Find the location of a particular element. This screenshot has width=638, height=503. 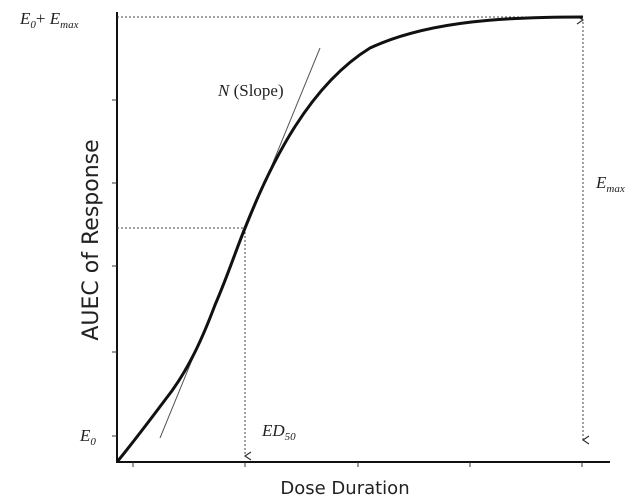

text: (Slope) is located at coordinates (256, 90).